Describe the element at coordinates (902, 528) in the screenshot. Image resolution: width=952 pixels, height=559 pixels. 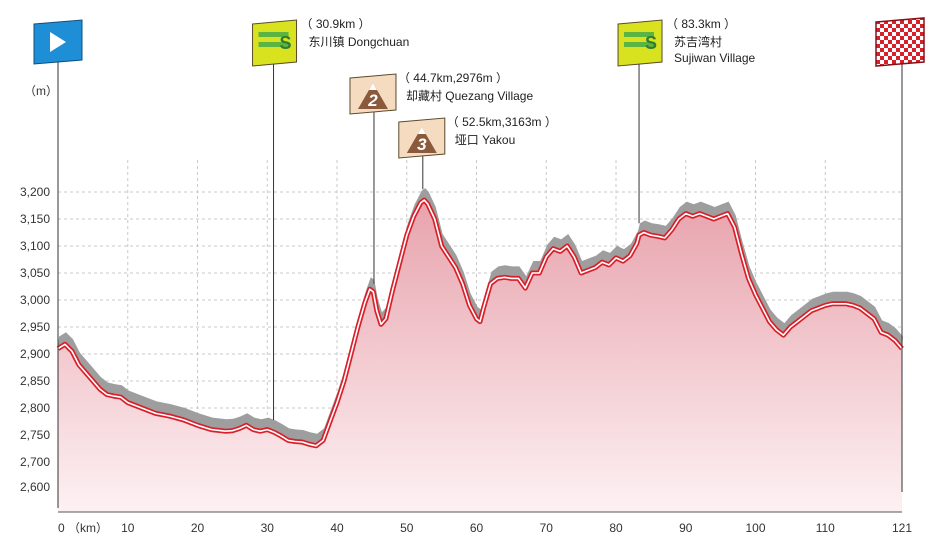
I see `x-tick-label: 121` at that location.